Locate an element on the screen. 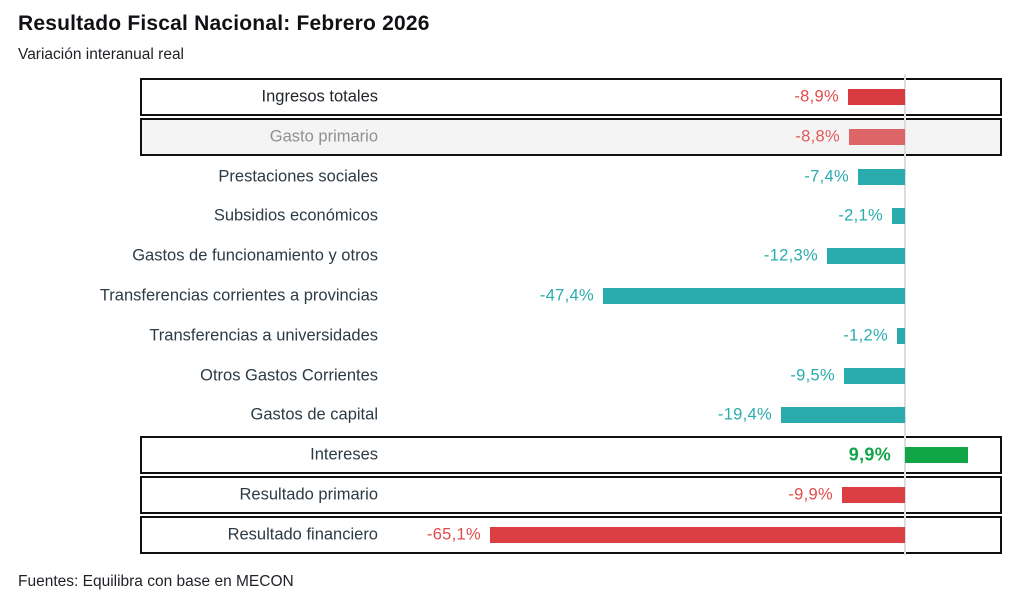  category-label: Transferencias corrientes a provincias is located at coordinates (238, 295).